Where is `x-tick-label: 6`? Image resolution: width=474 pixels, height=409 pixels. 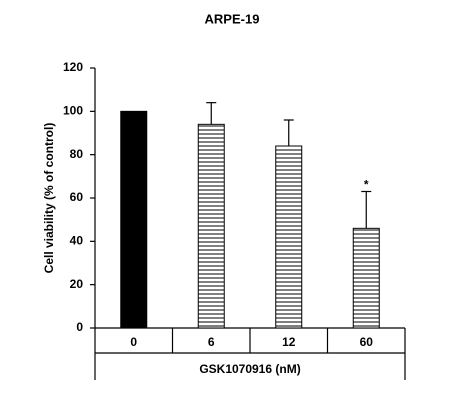
x-tick-label: 6 is located at coordinates (211, 342).